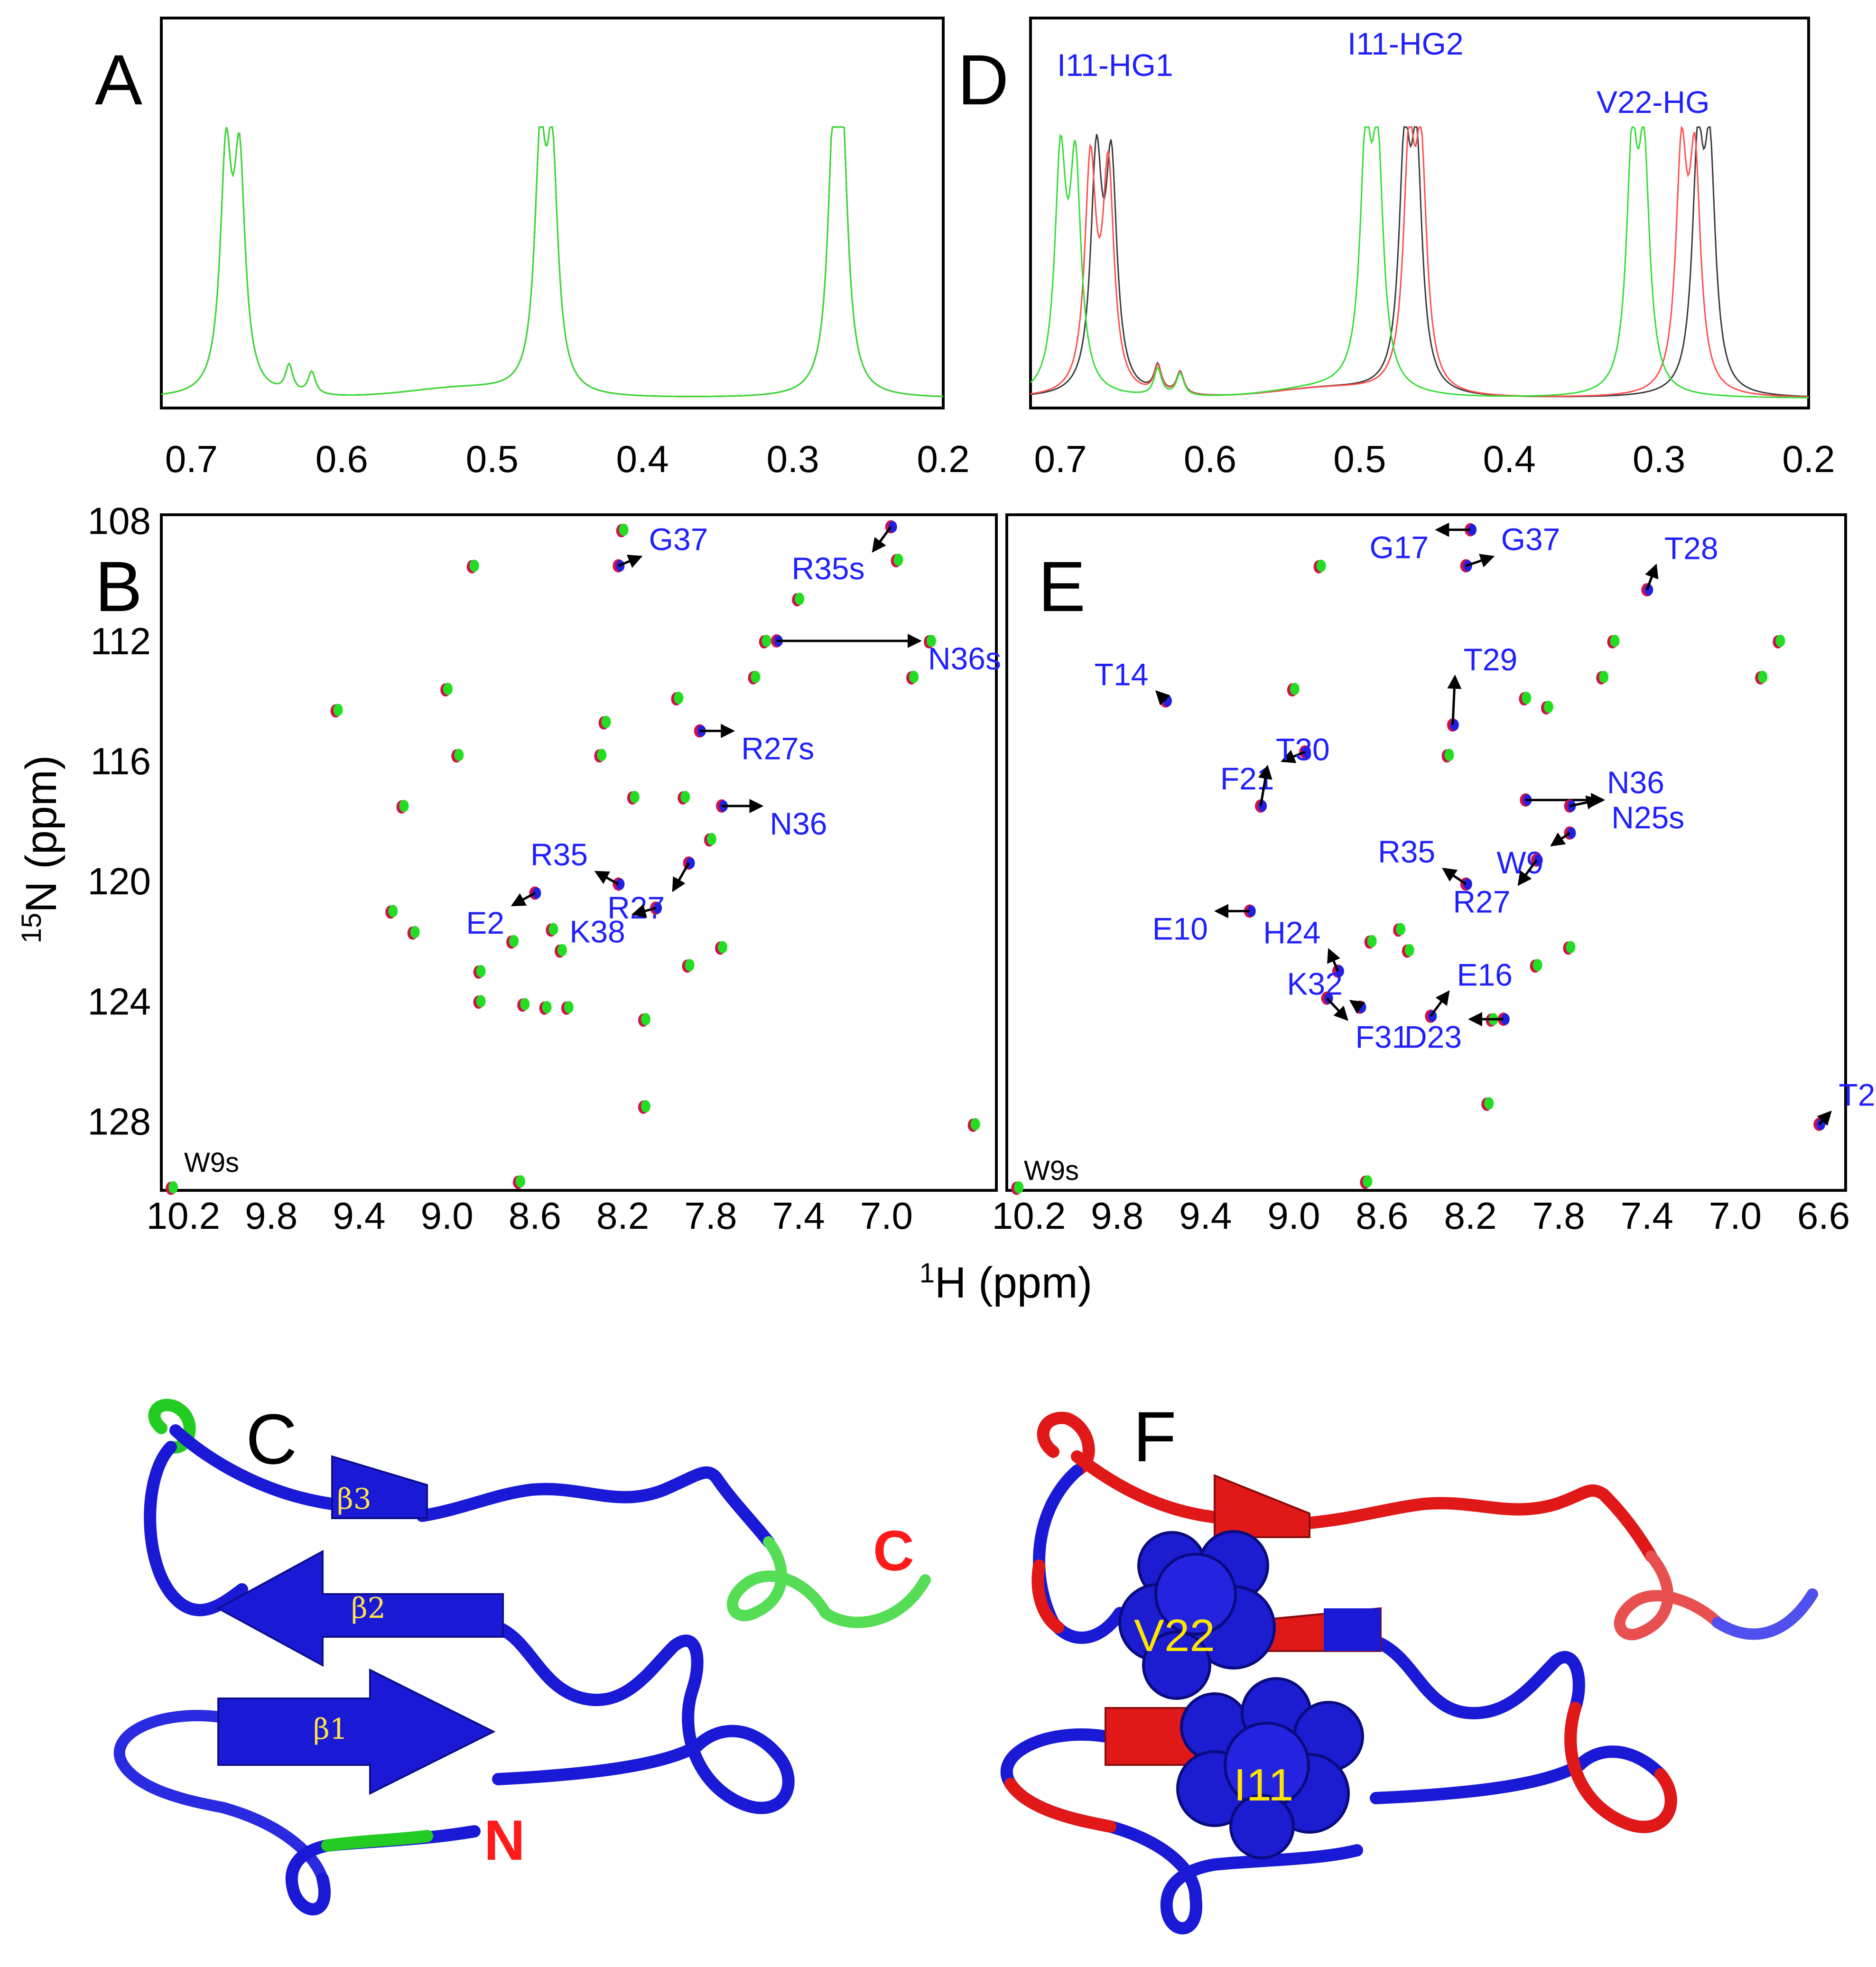  What do you see at coordinates (792, 459) in the screenshot?
I see `a-xticks-label-4: 0.3` at bounding box center [792, 459].